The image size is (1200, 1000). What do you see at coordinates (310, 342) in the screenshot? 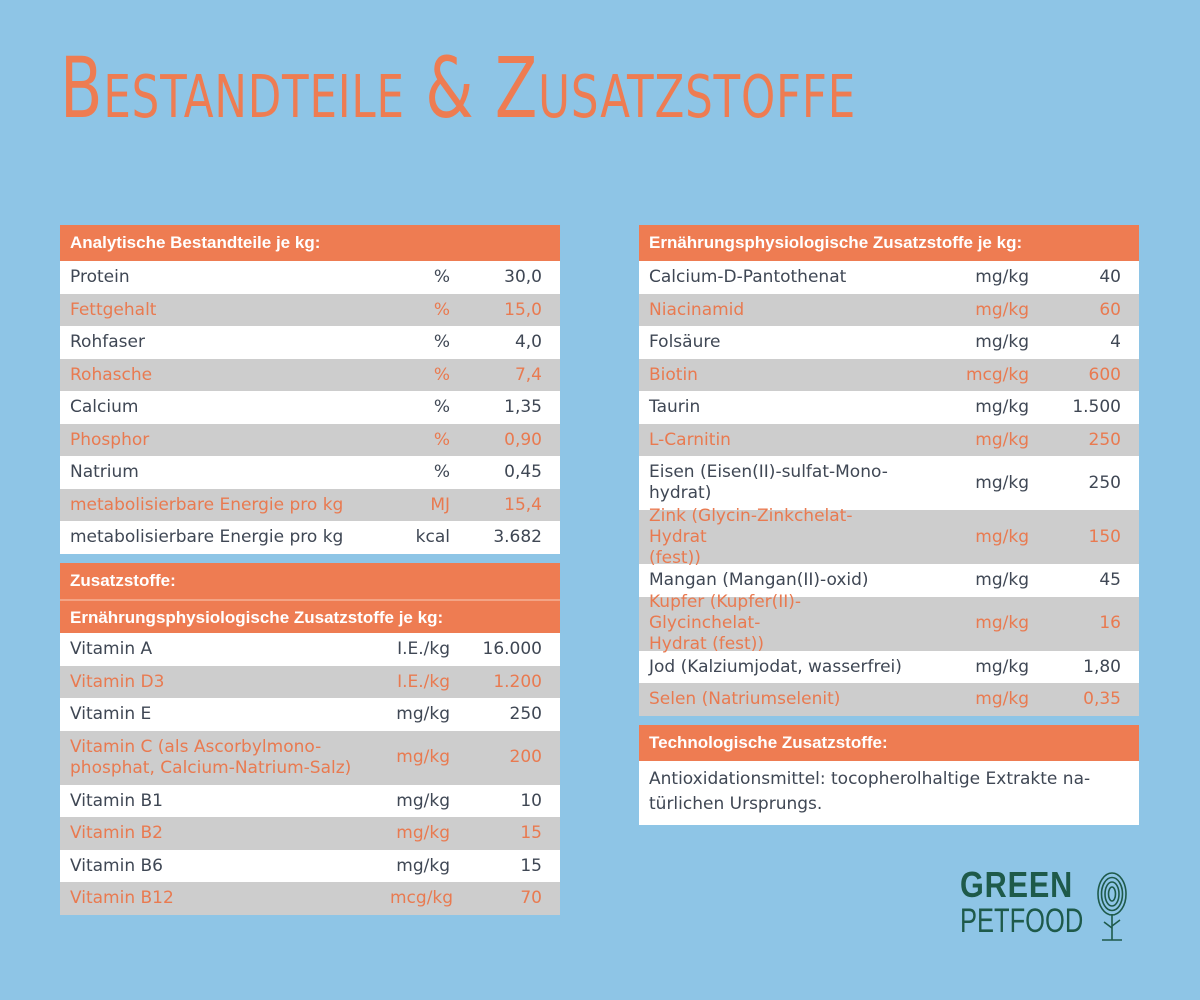
I see `table-row: Rohfaser% 4,0` at bounding box center [310, 342].